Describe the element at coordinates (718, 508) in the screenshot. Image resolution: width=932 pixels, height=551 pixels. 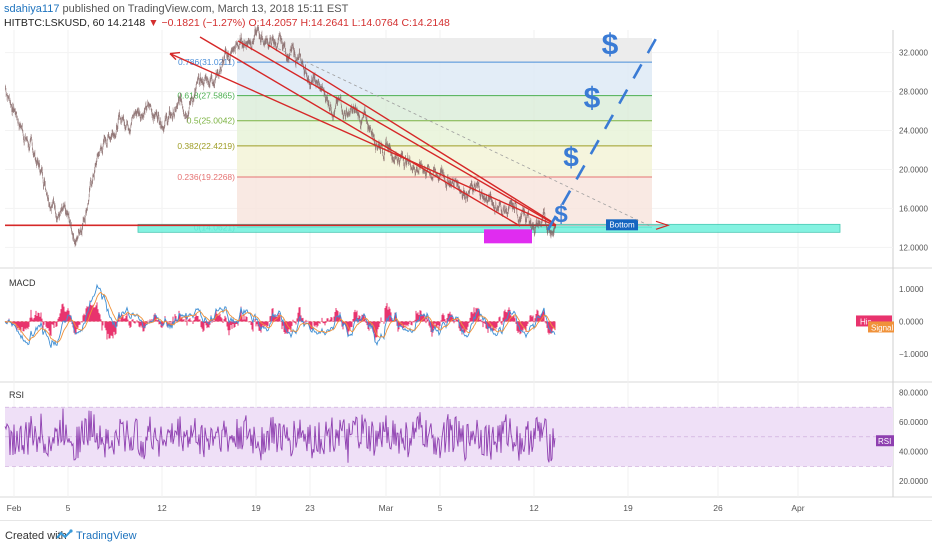
I see `x-tick-label: 26` at that location.